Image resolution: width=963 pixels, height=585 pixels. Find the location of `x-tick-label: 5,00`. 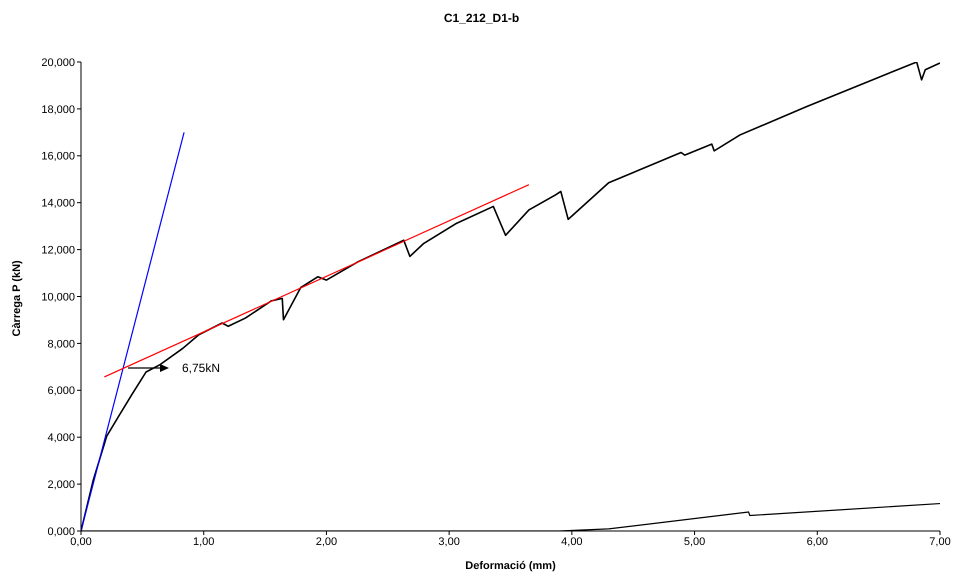

x-tick-label: 5,00 is located at coordinates (695, 542).